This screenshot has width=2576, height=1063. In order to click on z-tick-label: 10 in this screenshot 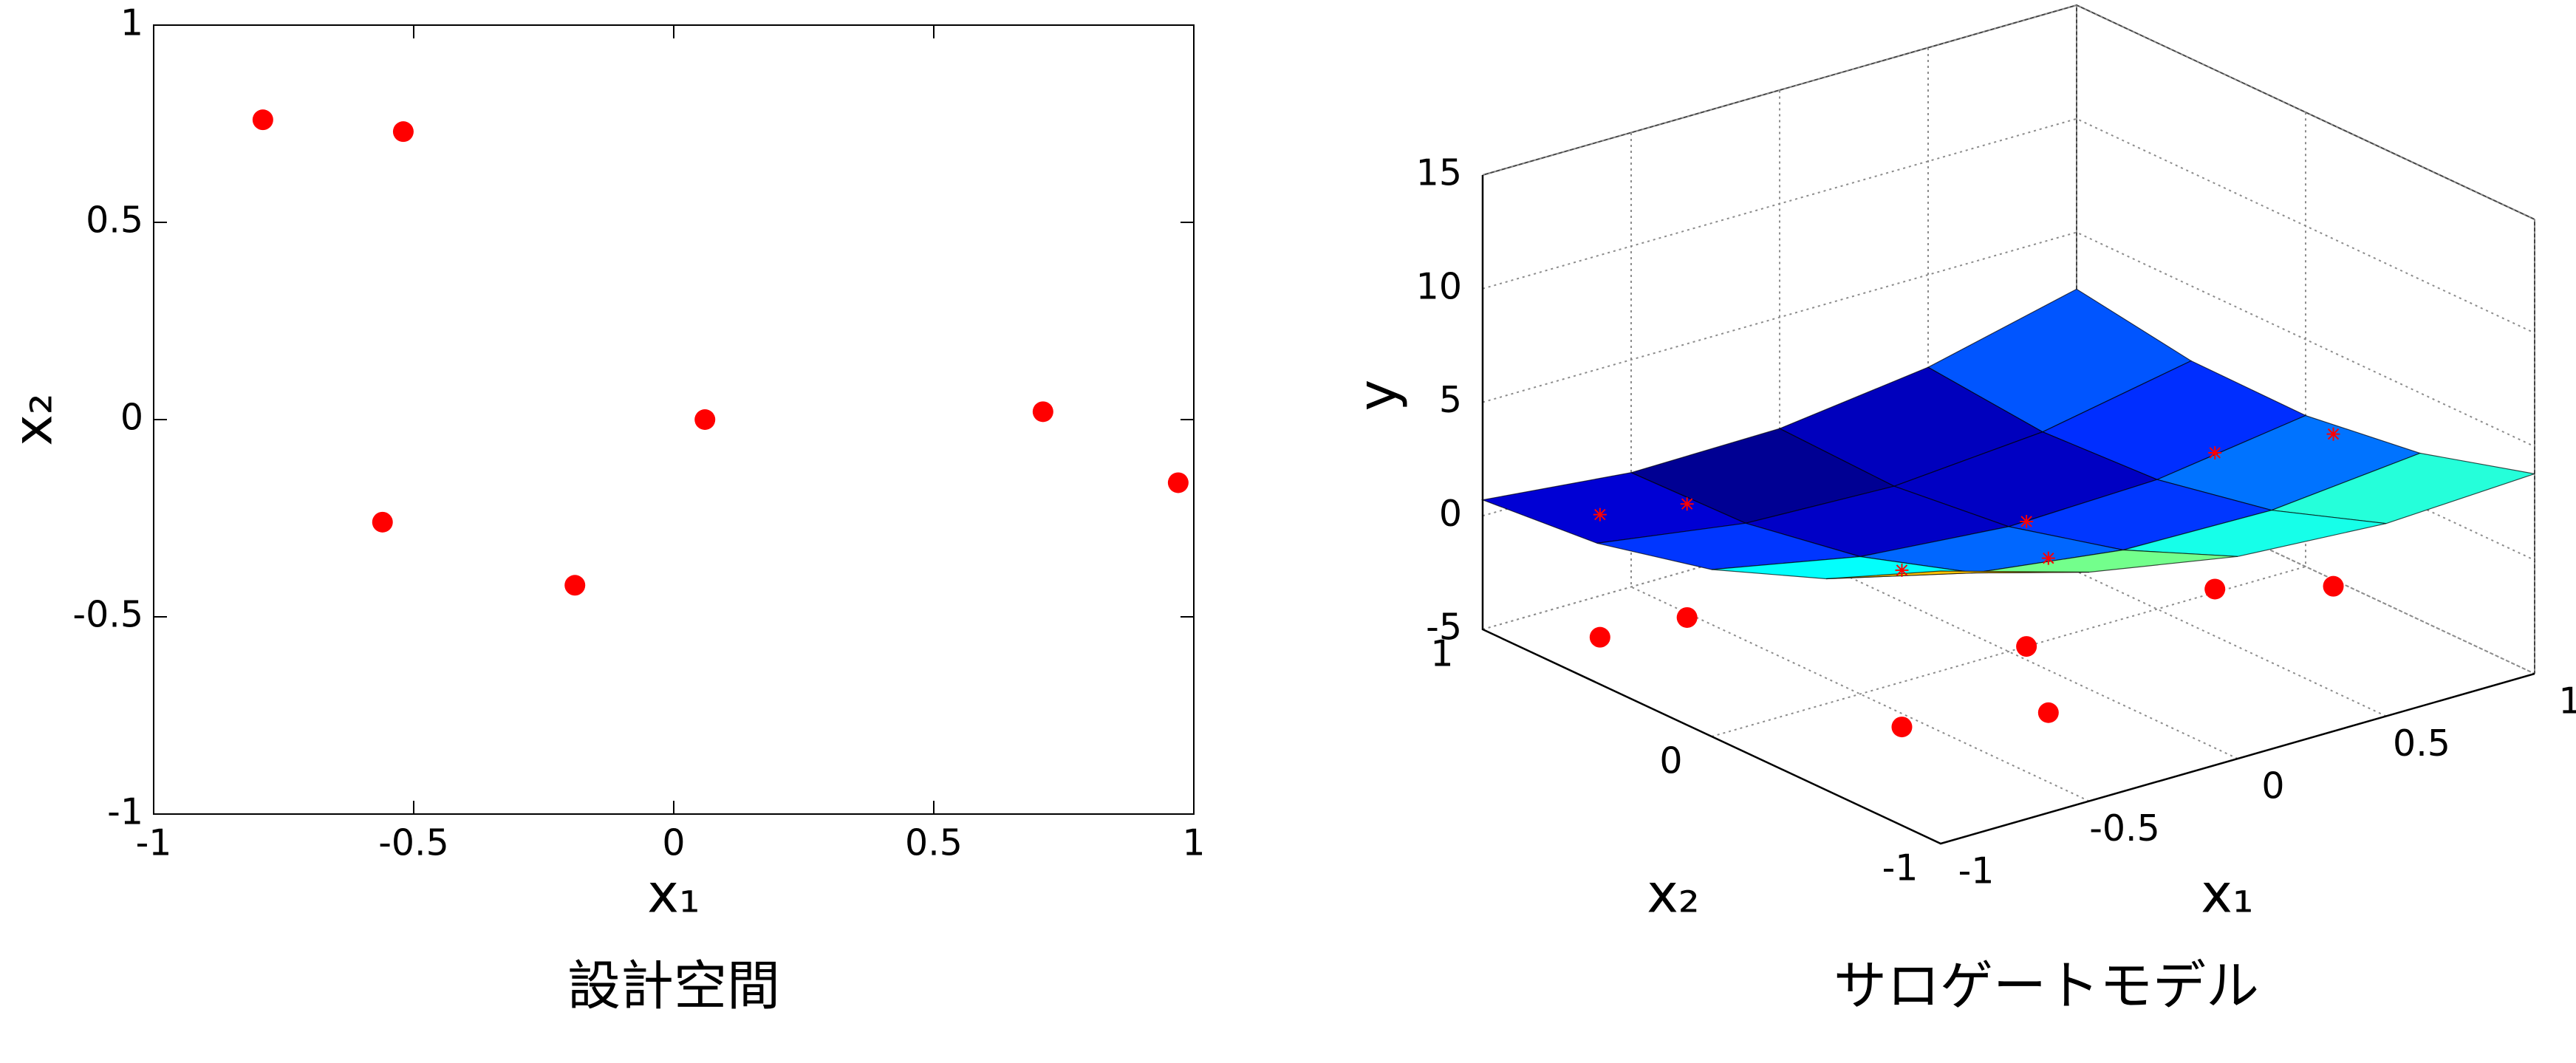, I will do `click(1439, 286)`.